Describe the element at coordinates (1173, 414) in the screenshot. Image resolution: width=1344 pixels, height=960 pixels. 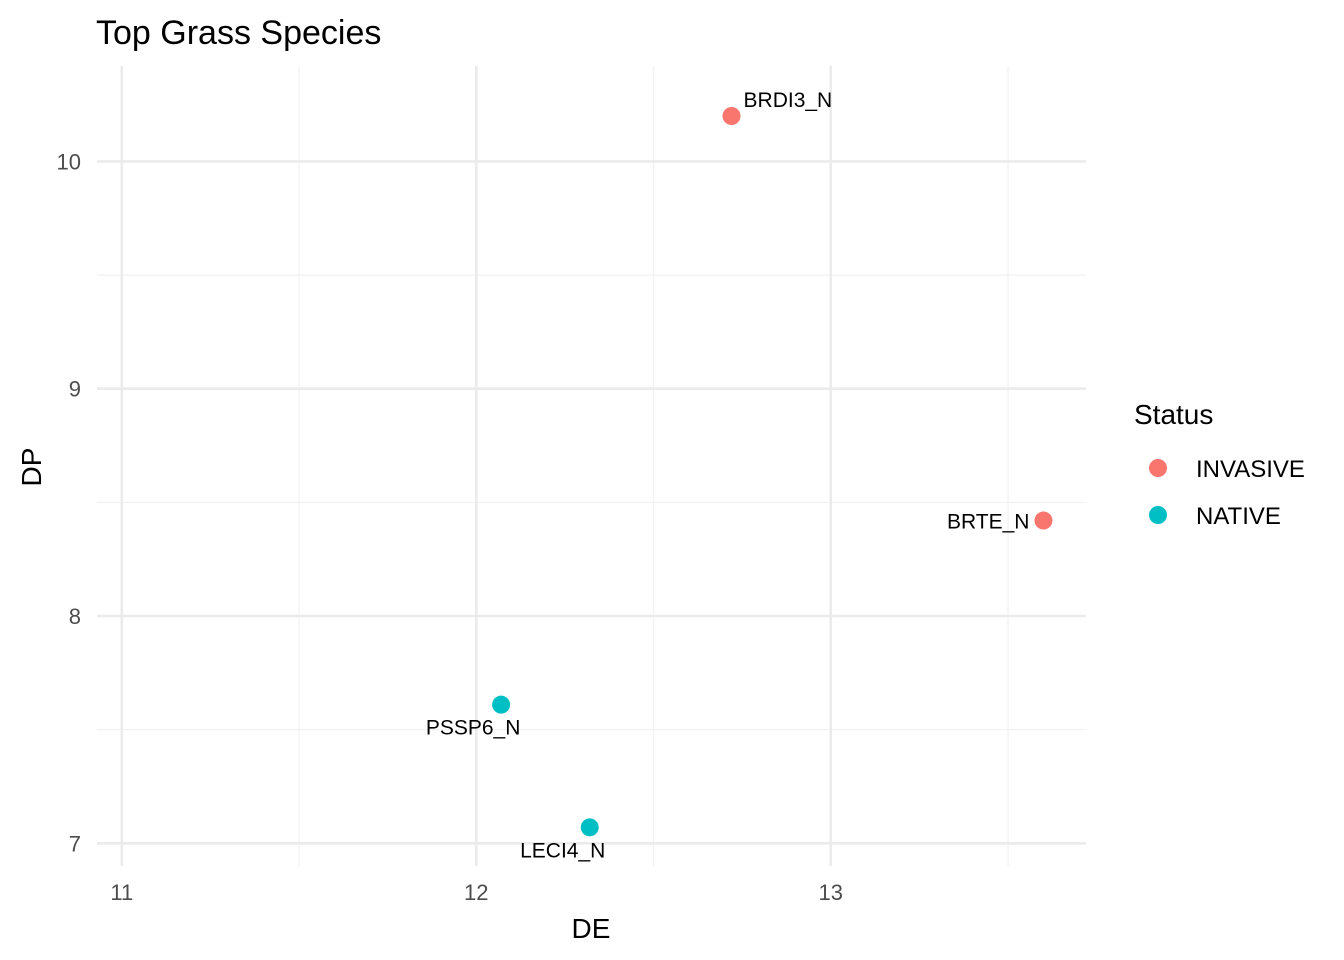
I see `legend-title: Status` at that location.